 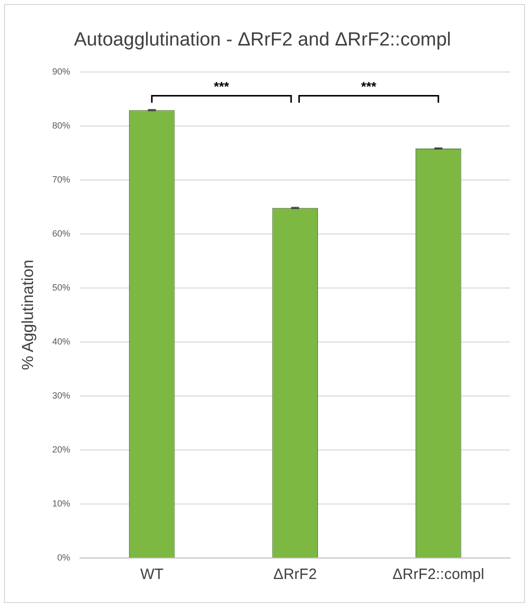 What do you see at coordinates (61, 503) in the screenshot?
I see `y-tick-label: 10%` at bounding box center [61, 503].